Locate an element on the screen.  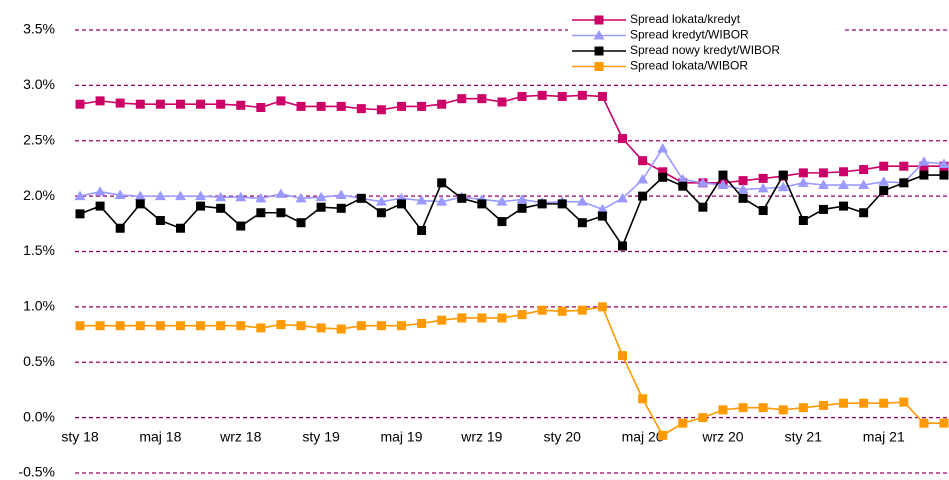
y-tick-label: 2.5% is located at coordinates (39, 139).